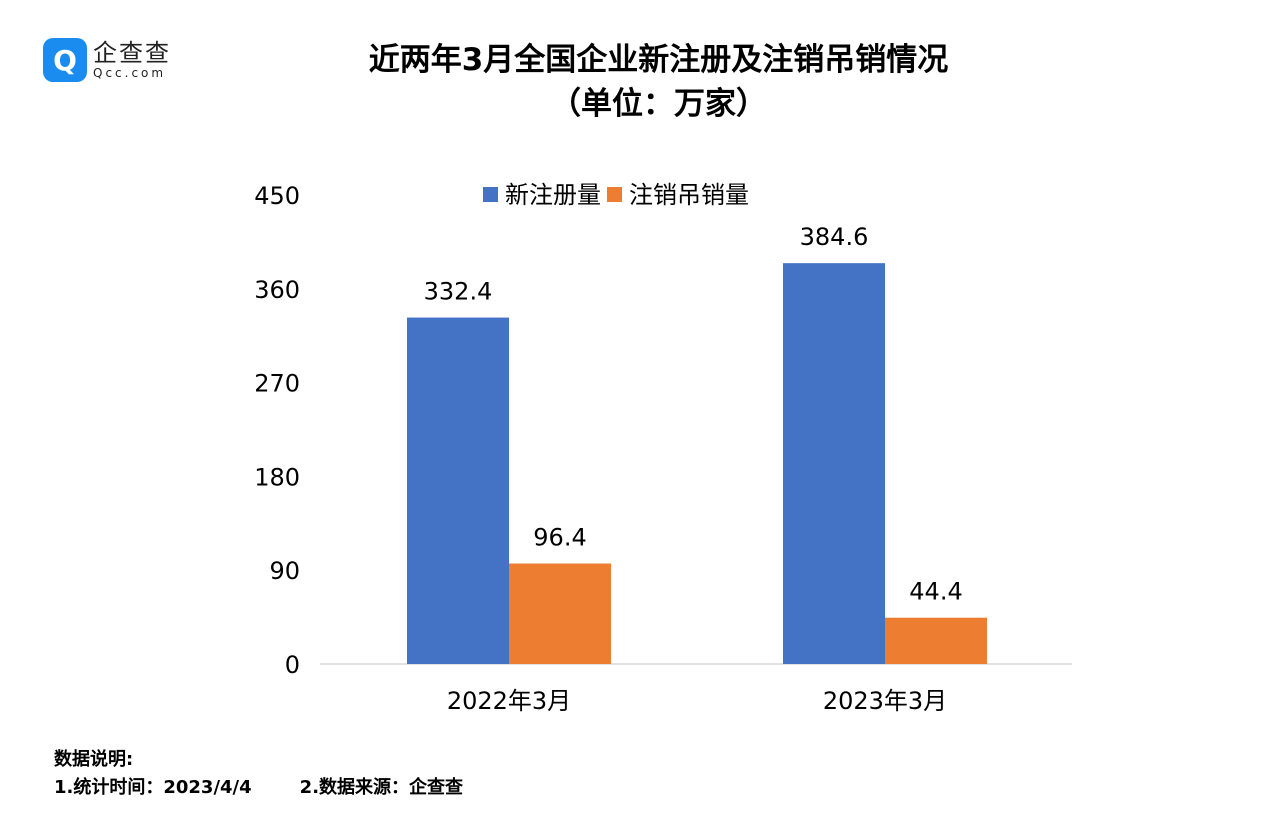 The height and width of the screenshot is (838, 1267). Describe the element at coordinates (130, 73) in the screenshot. I see `logo-domain: Qcc.com` at that location.